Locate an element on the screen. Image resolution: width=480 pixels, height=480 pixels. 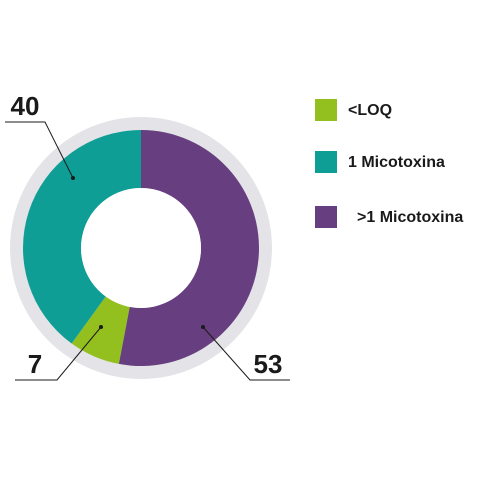
value-label: 7 is located at coordinates (35, 364).